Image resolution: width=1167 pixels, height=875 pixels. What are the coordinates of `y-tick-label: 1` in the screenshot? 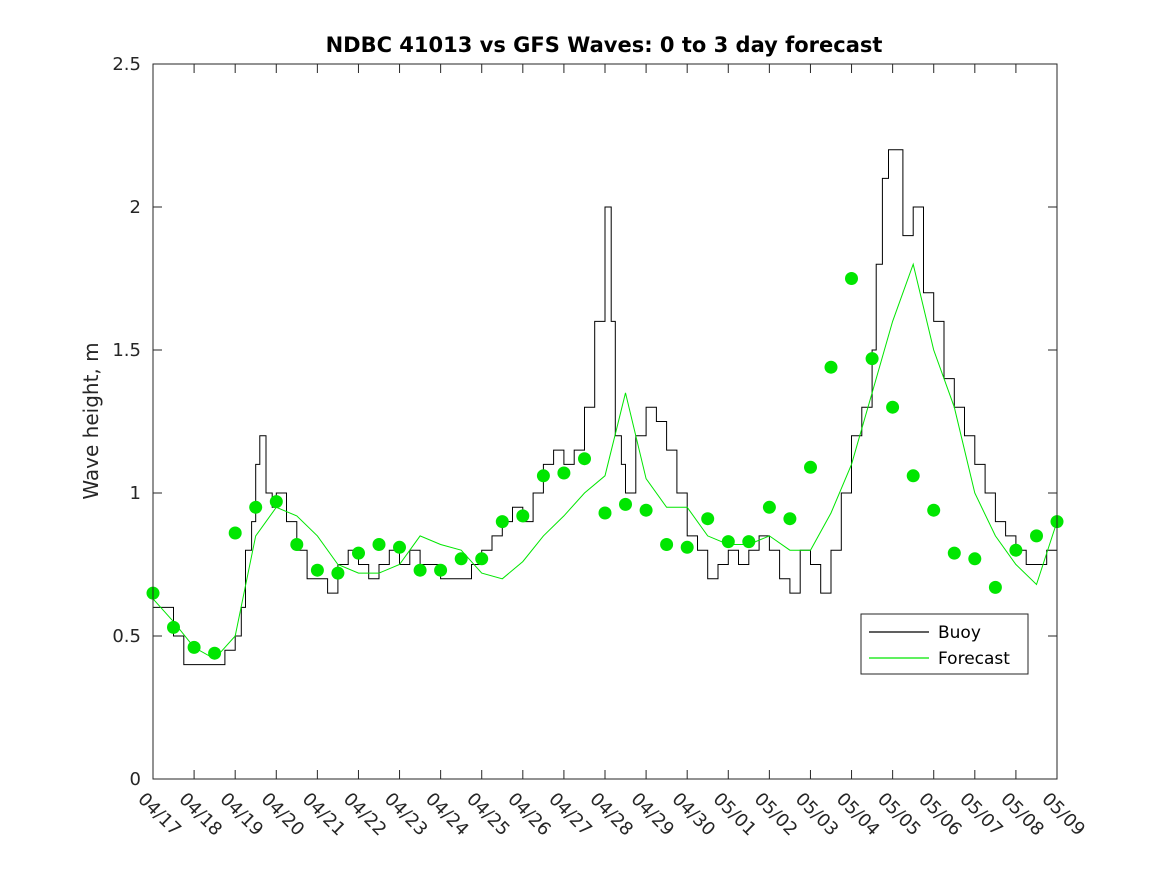 It's located at (135, 493).